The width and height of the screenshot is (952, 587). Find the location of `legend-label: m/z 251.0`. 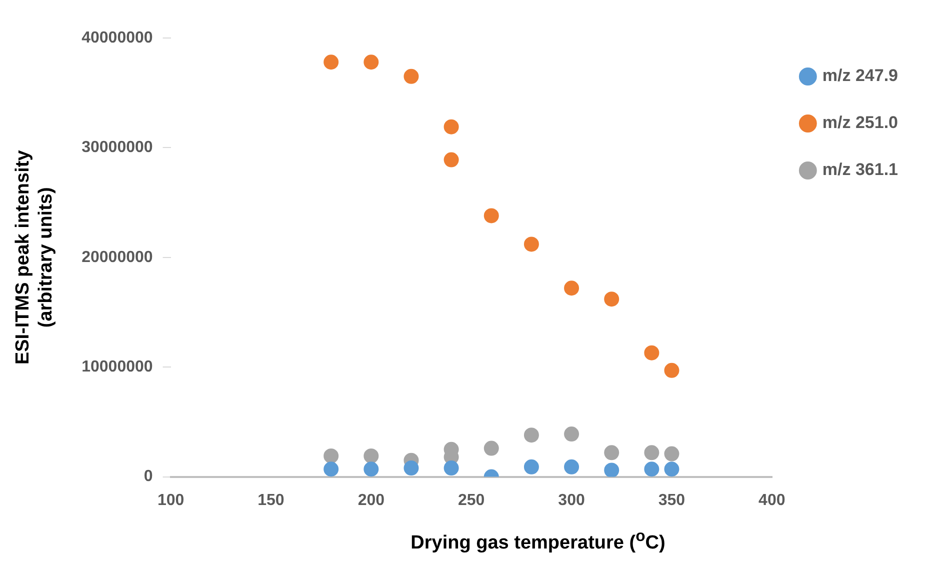

legend-label: m/z 251.0 is located at coordinates (860, 122).